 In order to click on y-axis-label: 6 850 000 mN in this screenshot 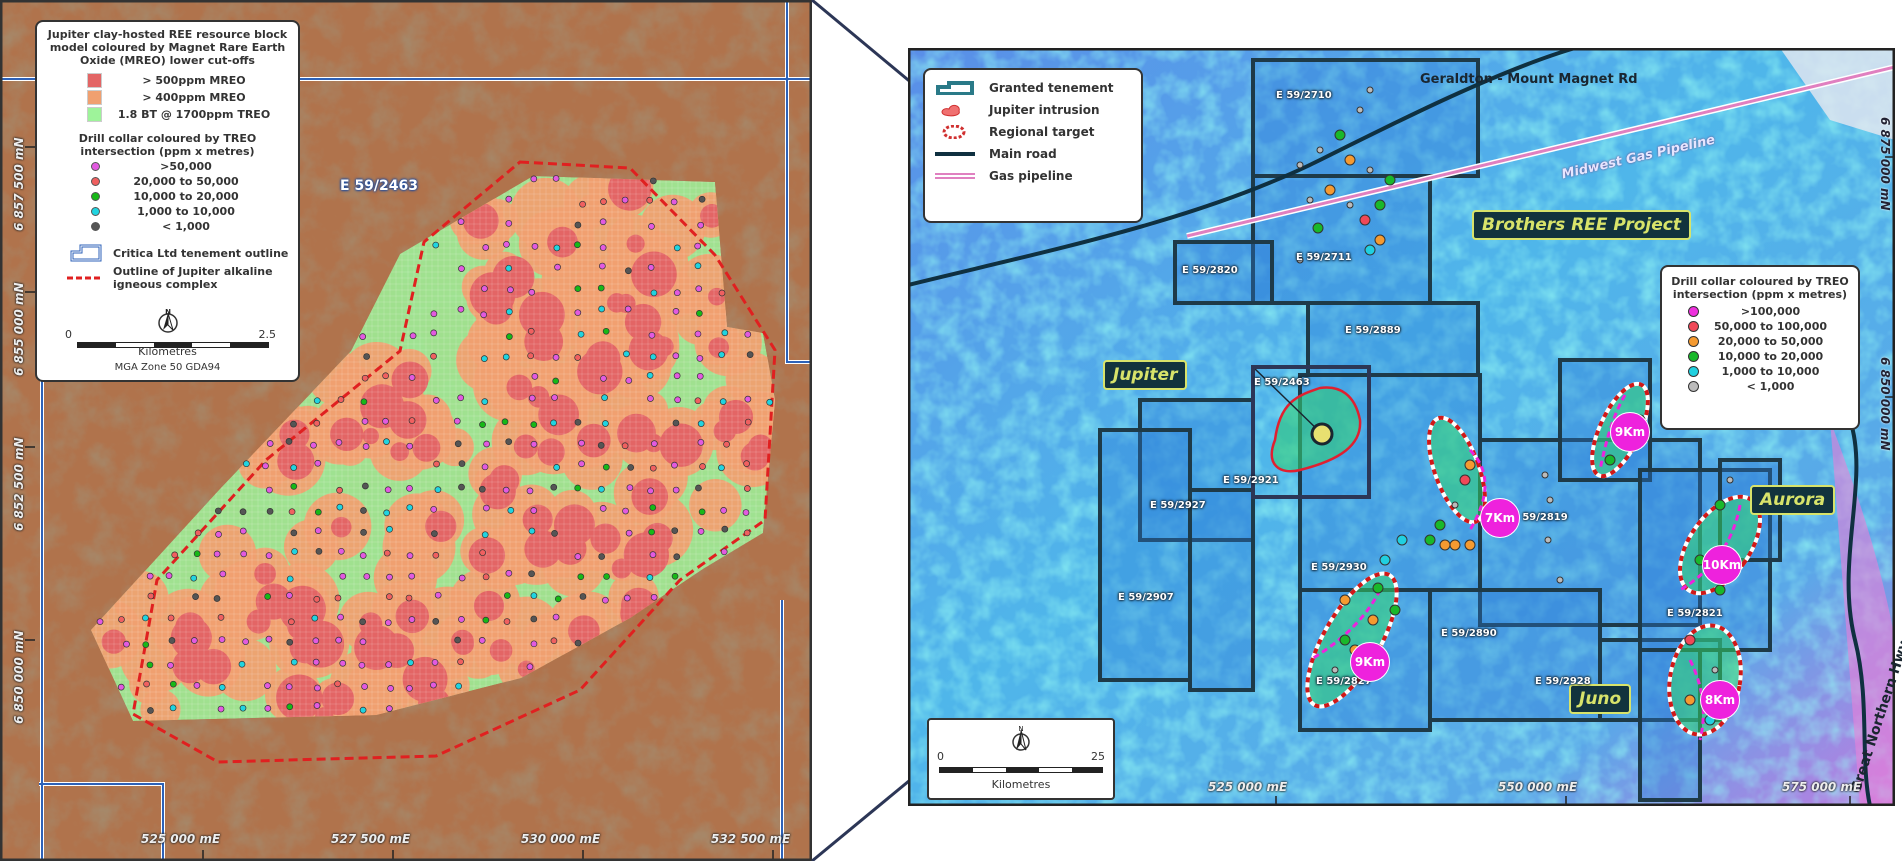, I will do `click(19, 677)`.